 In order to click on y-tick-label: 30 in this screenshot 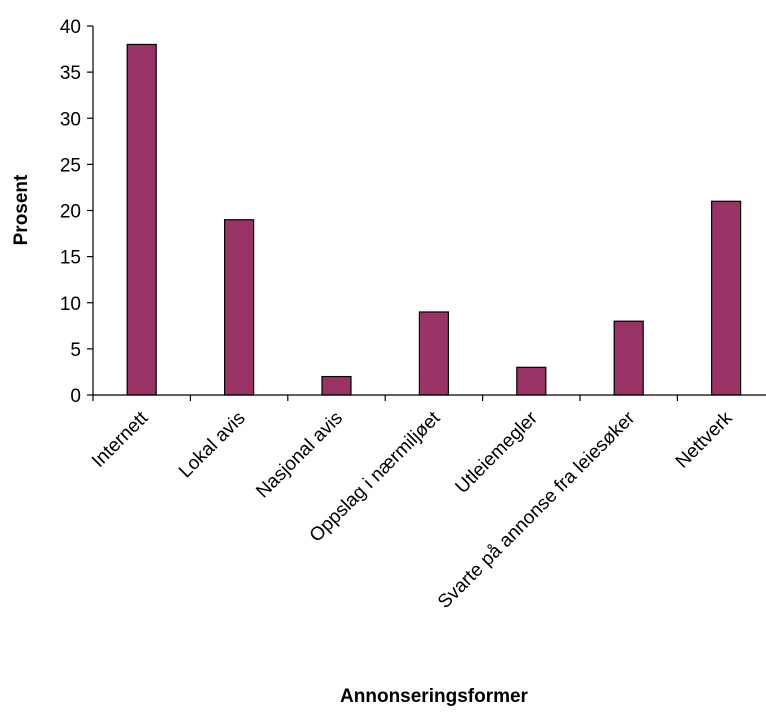, I will do `click(70, 119)`.